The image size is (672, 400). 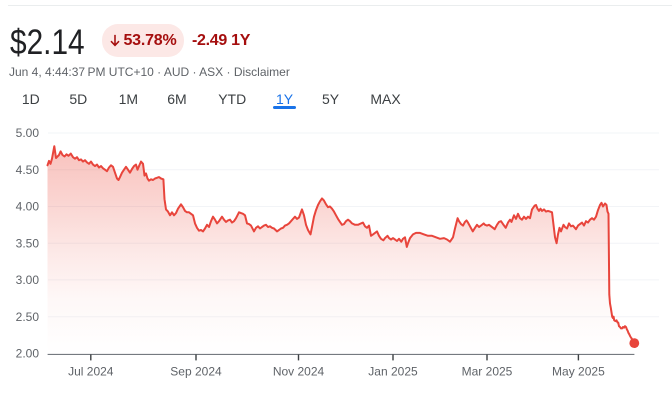 I want to click on svg-text: Jul 2024, so click(x=91, y=372).